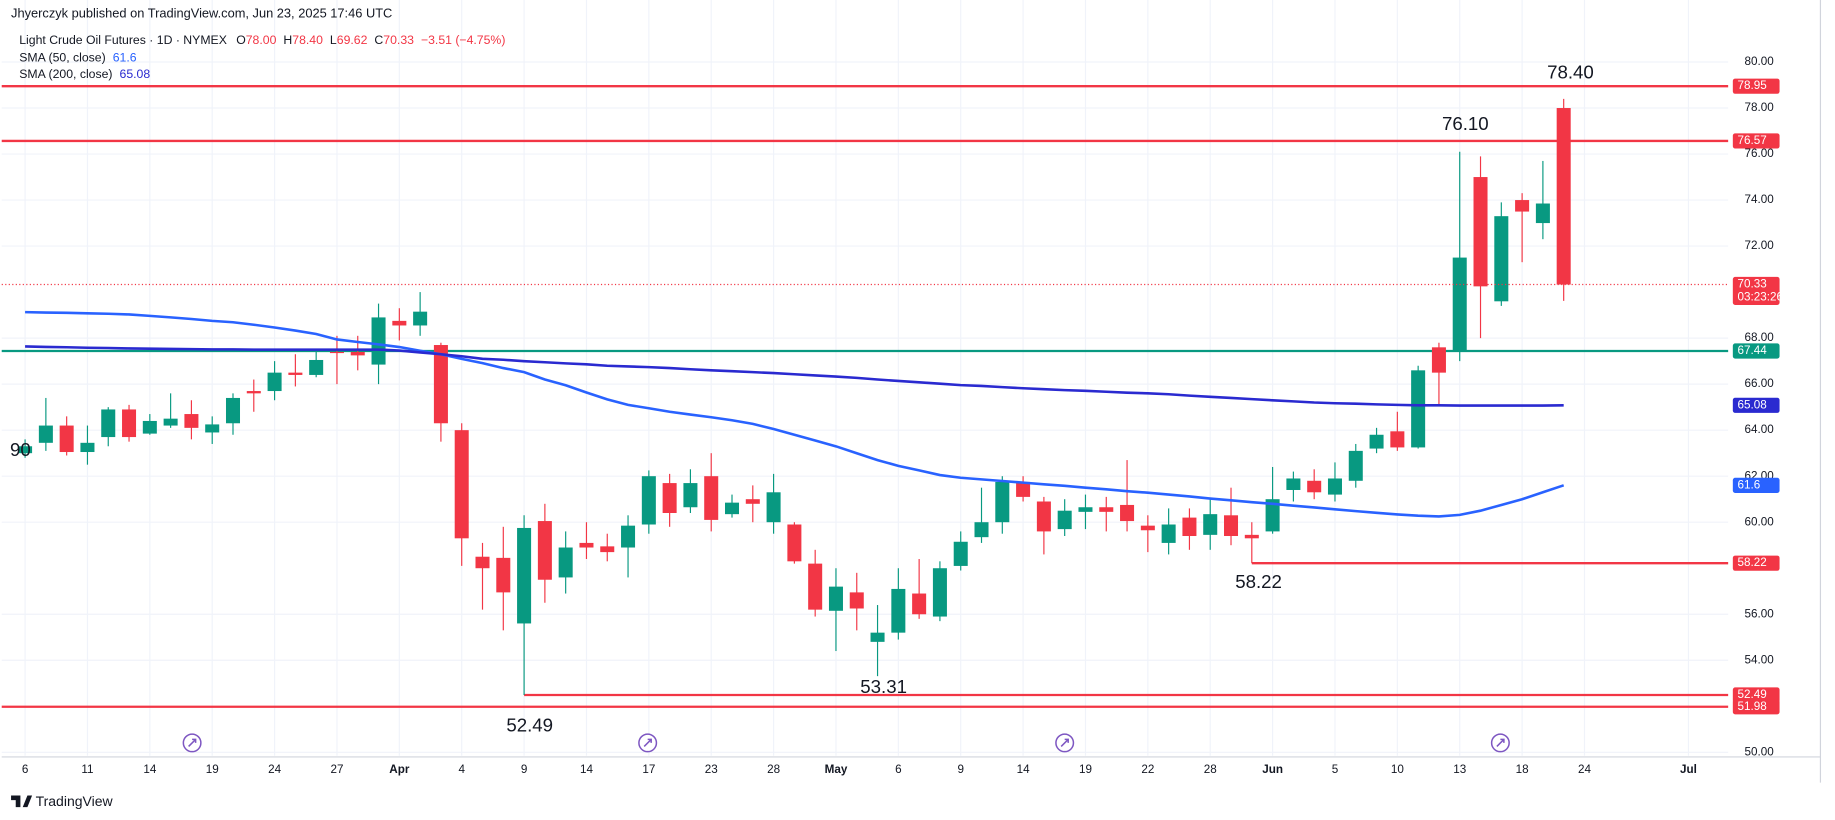 The height and width of the screenshot is (820, 1835). I want to click on symbol-name: Light Crude Oil Futures · 1D · NYMEX, so click(123, 40).